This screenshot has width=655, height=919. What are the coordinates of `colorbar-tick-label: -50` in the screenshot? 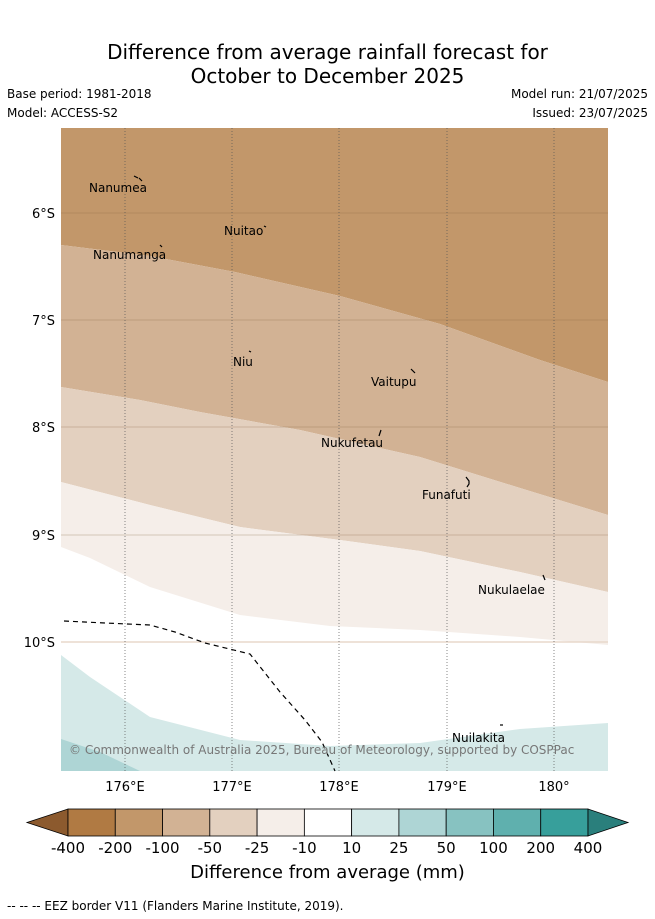 It's located at (210, 848).